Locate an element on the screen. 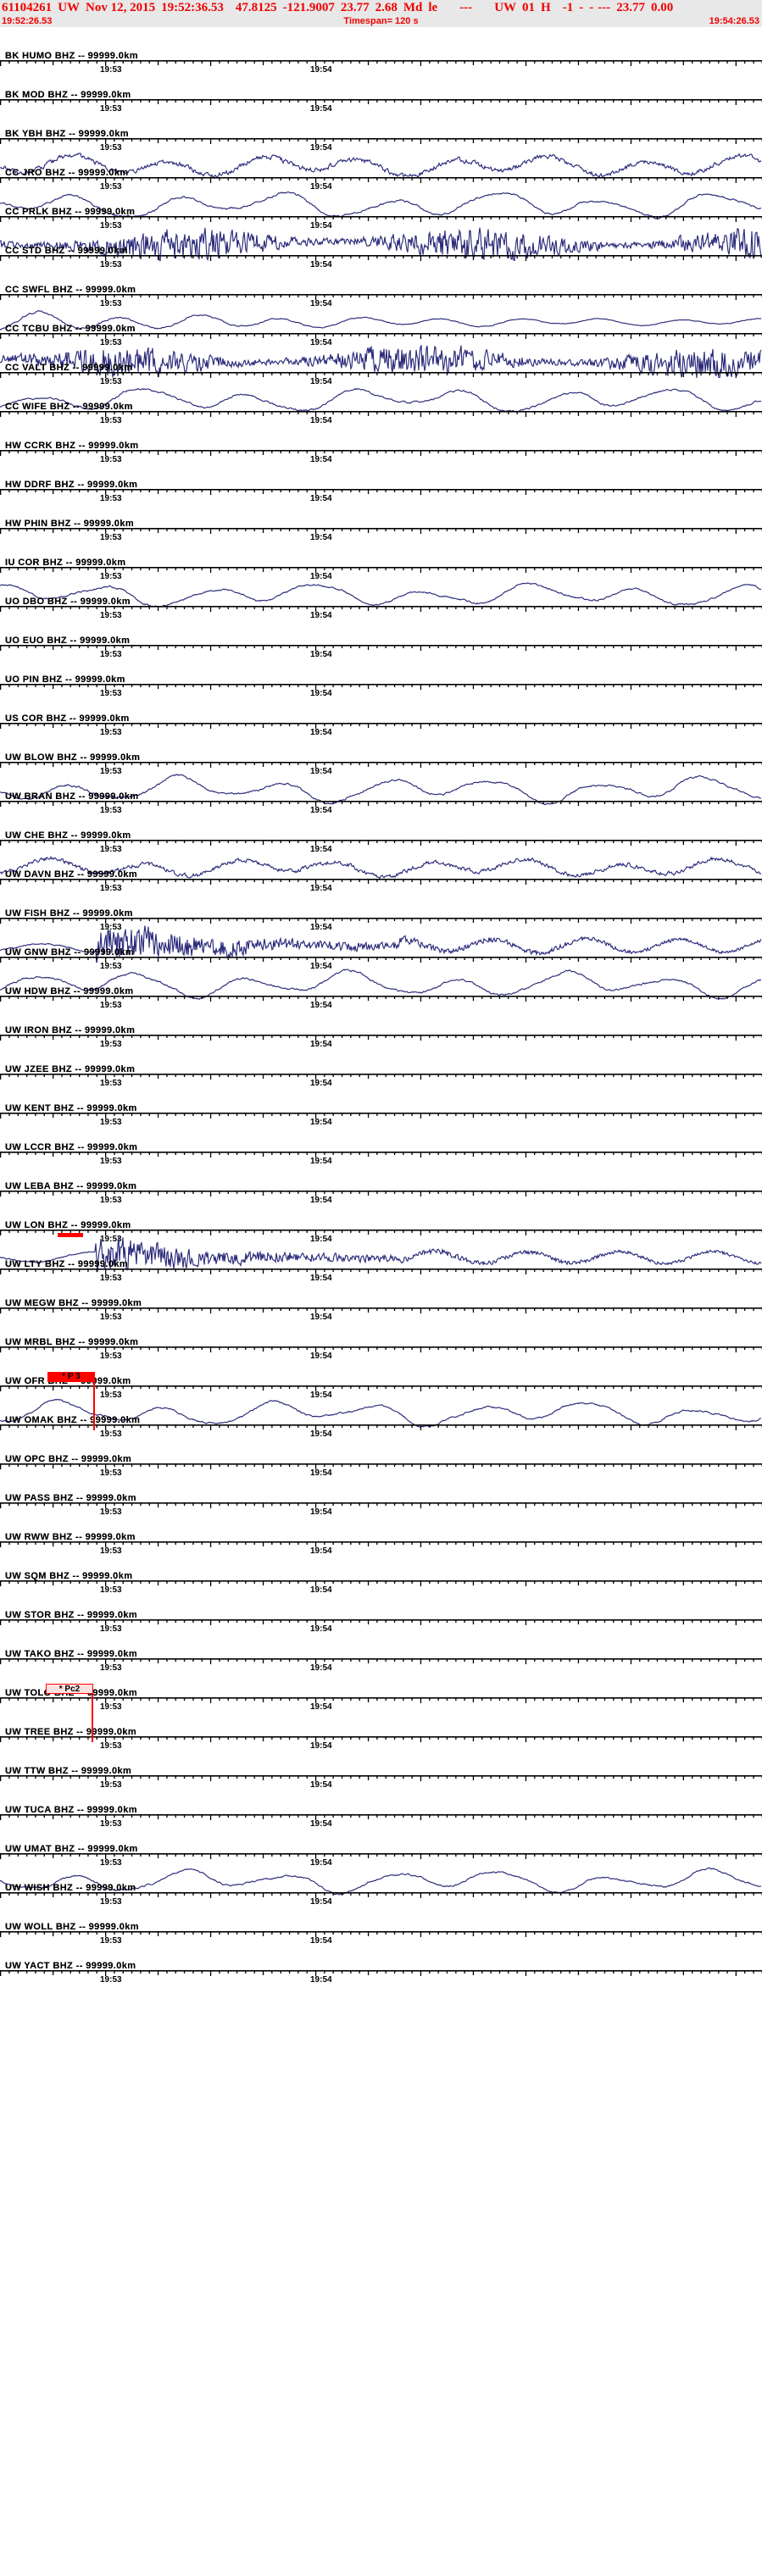  trace-row: CC WIFE BHZ -- 99999.0km 19:53 19:54 is located at coordinates (381, 401).